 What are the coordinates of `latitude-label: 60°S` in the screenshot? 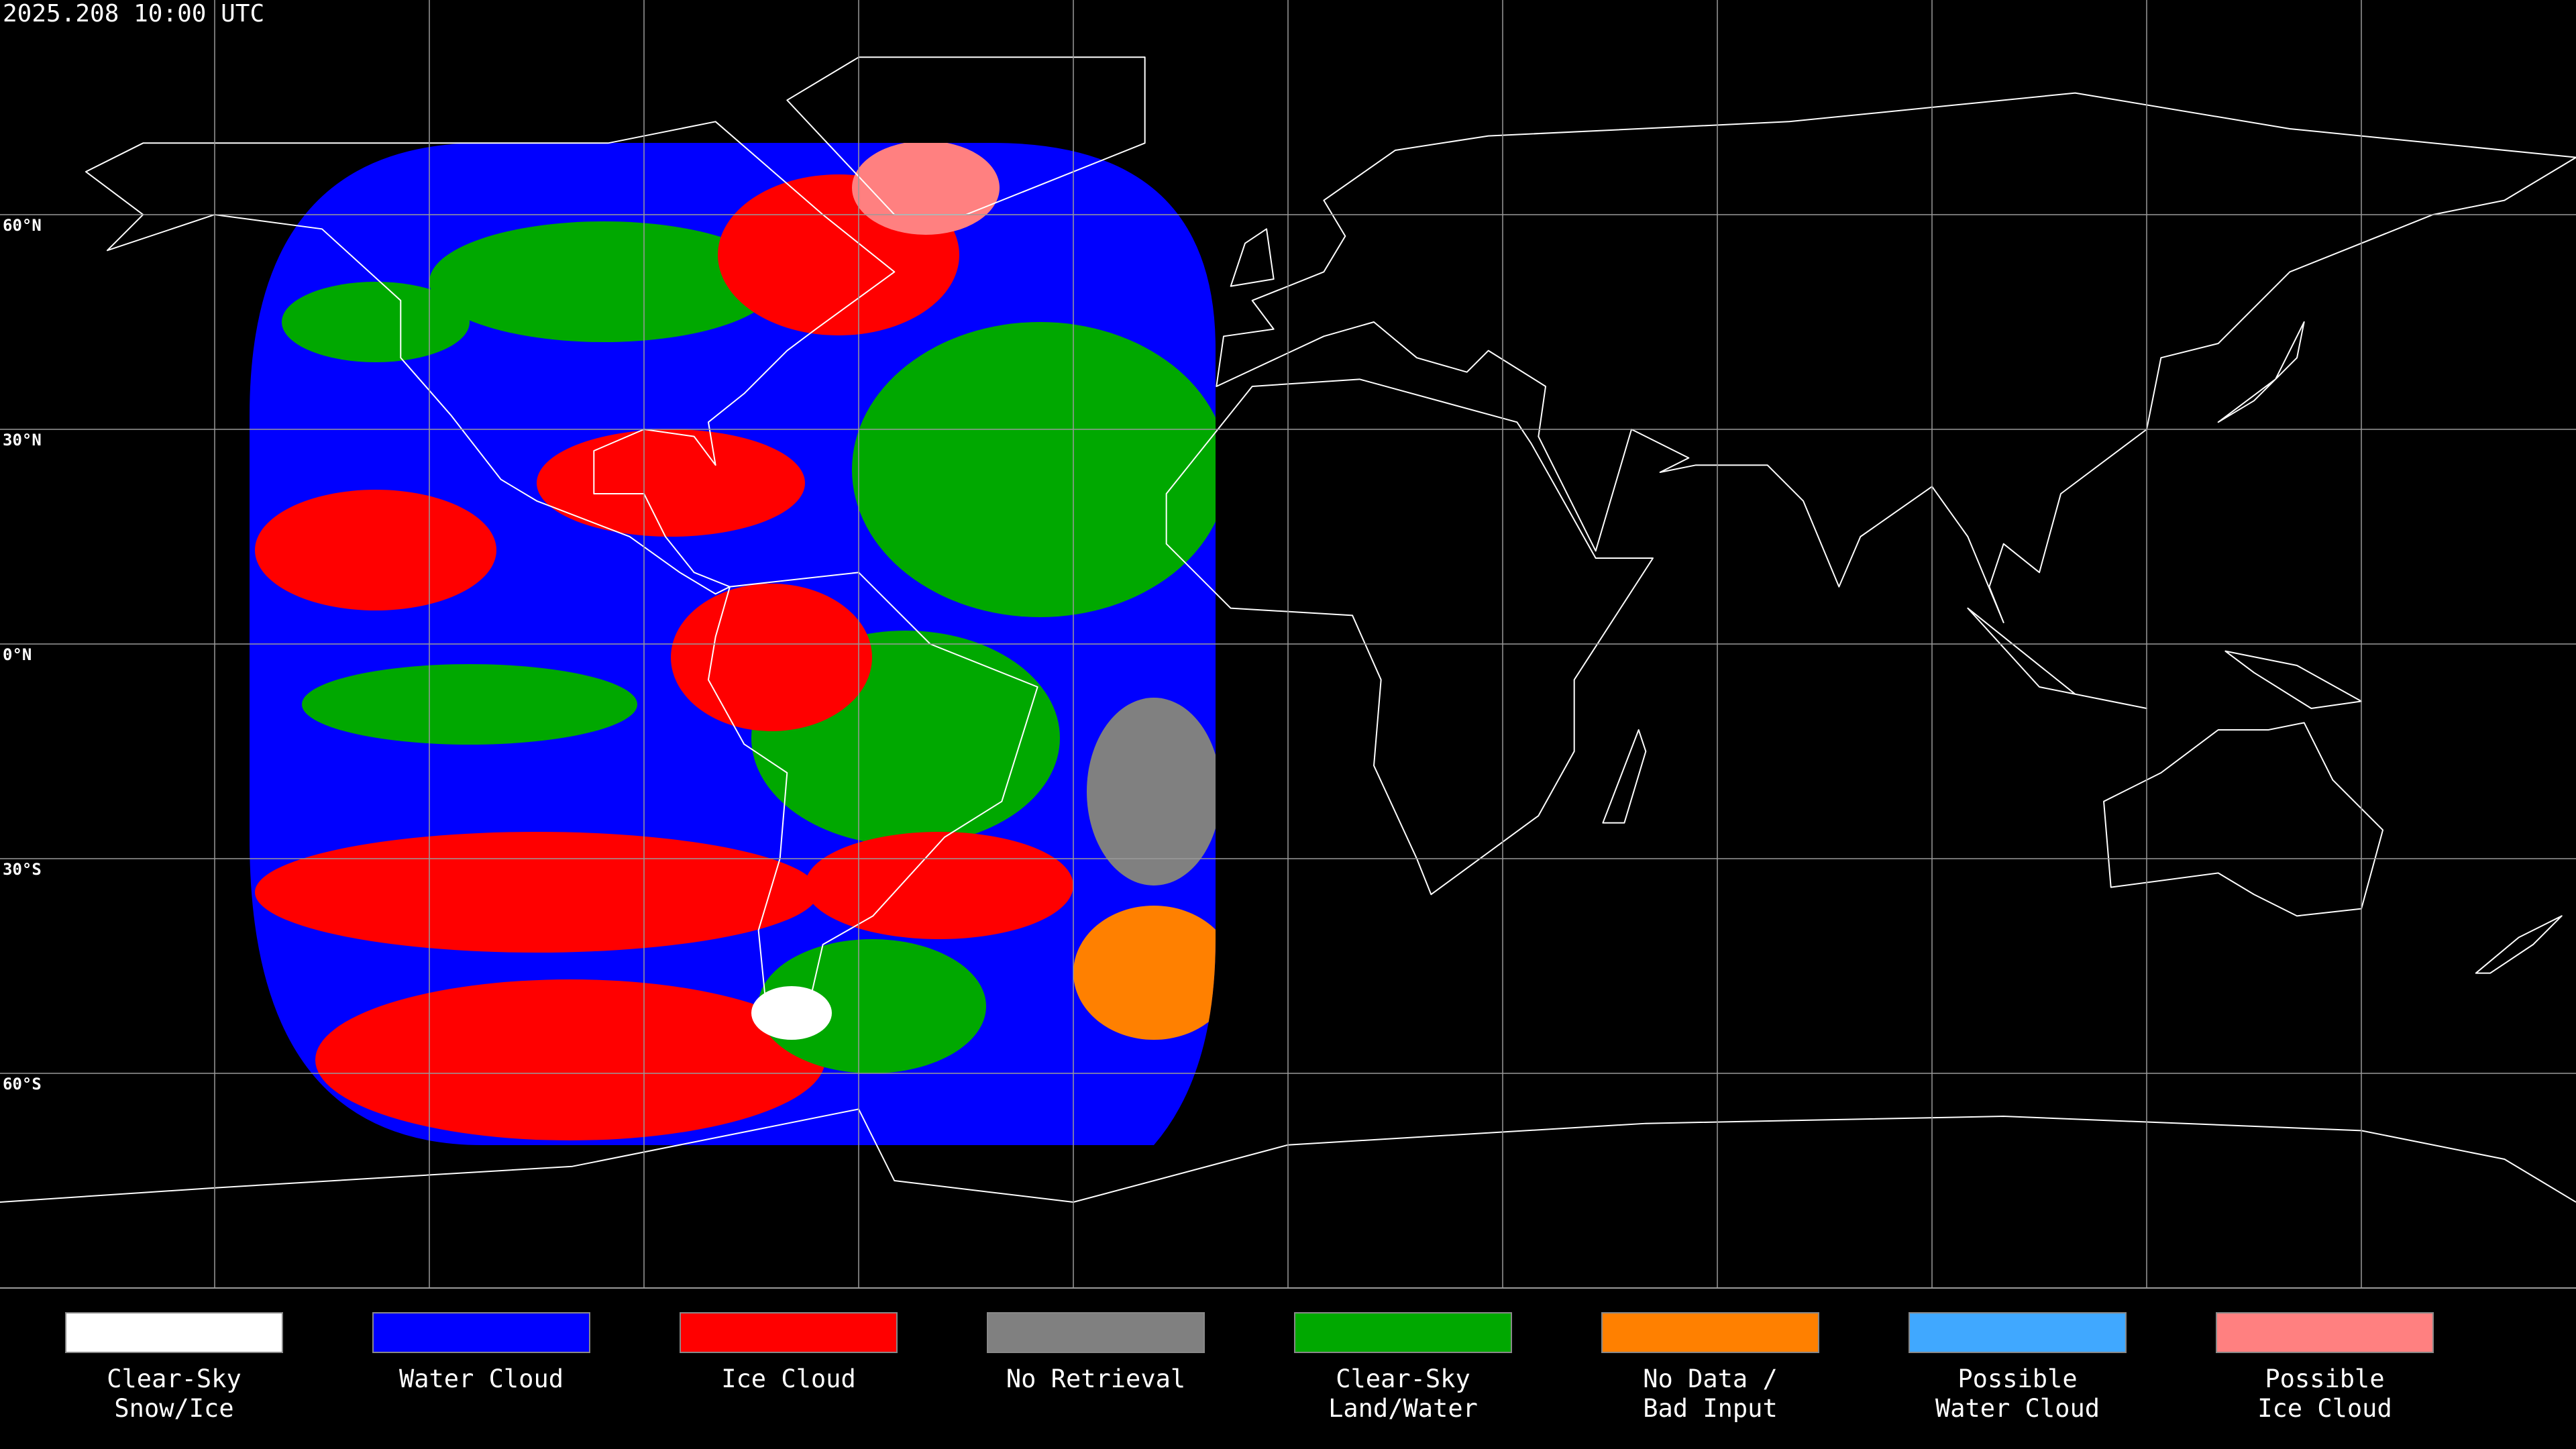 It's located at (22, 1084).